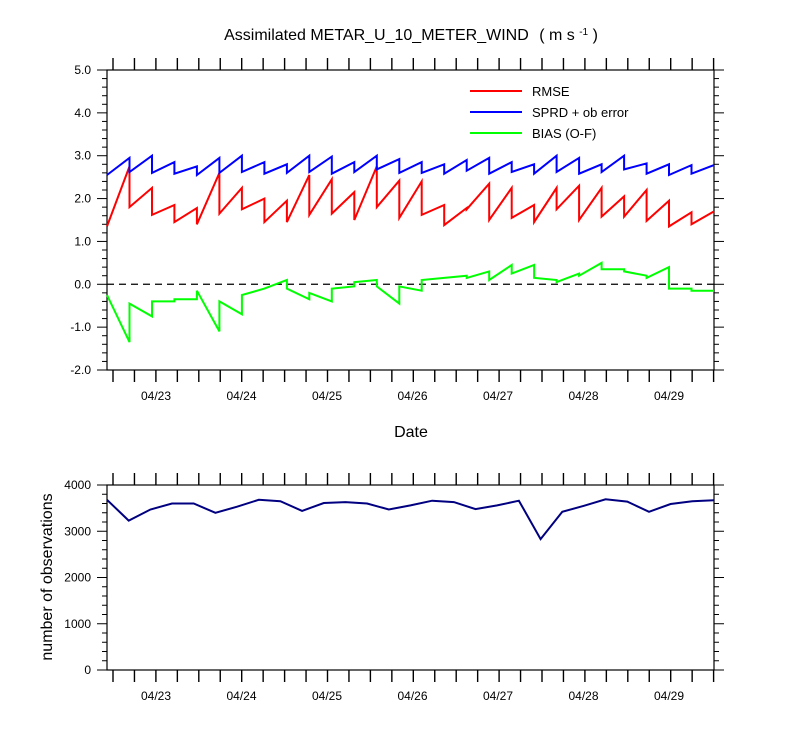 This screenshot has height=750, width=800. Describe the element at coordinates (412, 696) in the screenshot. I see `obs-x-tick-label: 04/26` at that location.